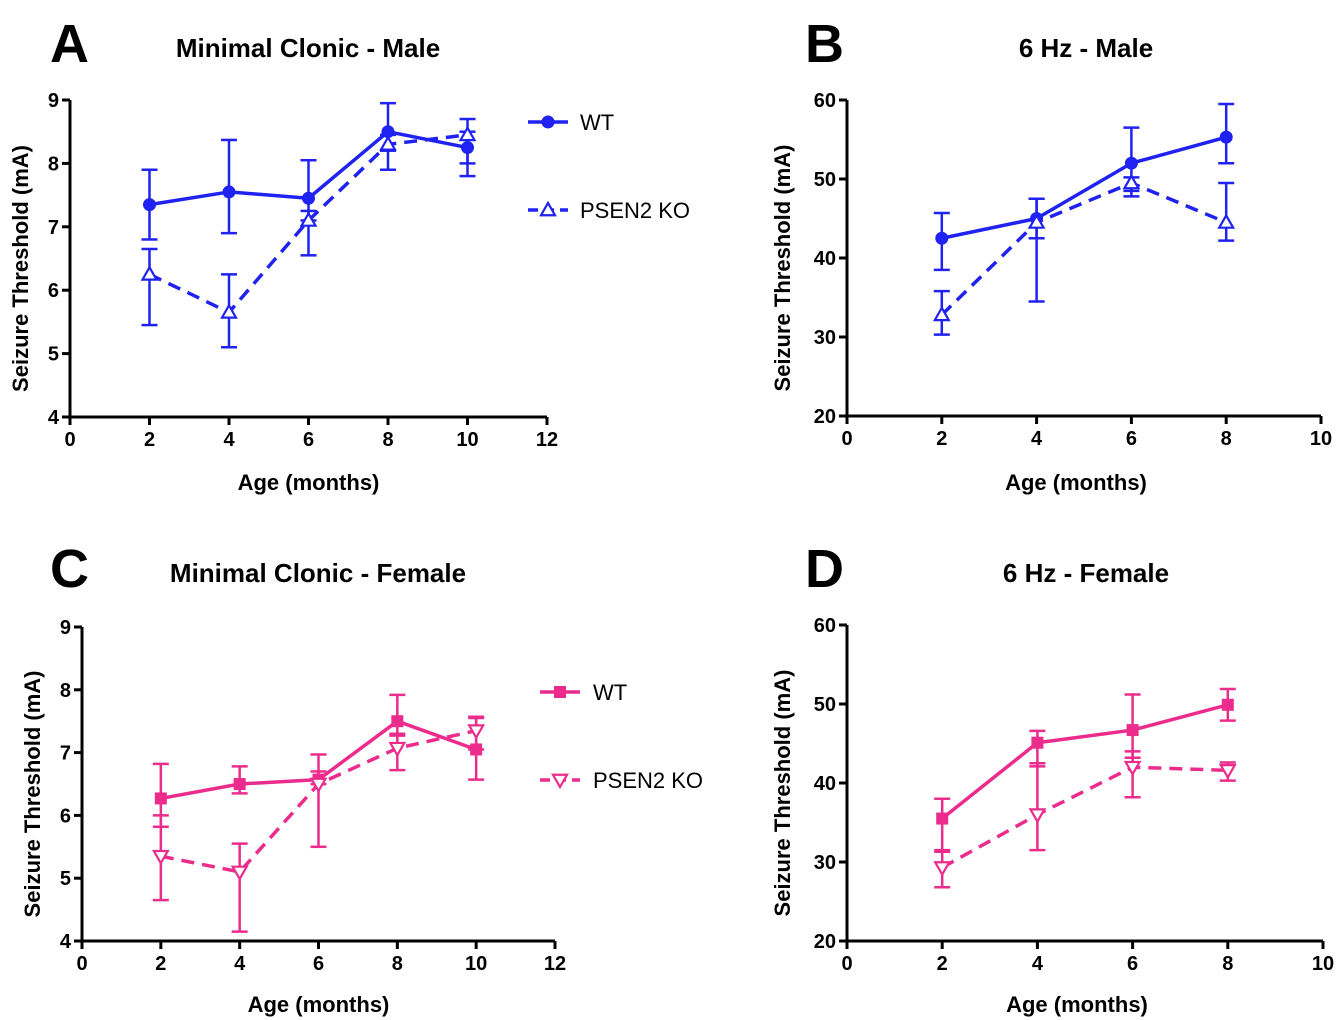  What do you see at coordinates (69, 44) in the screenshot?
I see `panel-letter: A` at bounding box center [69, 44].